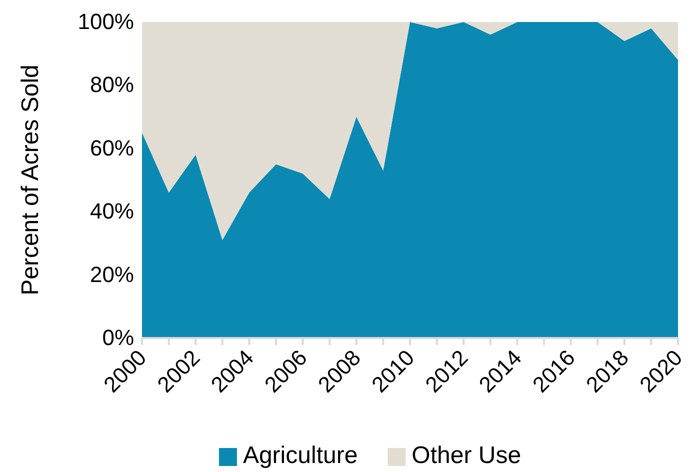  What do you see at coordinates (118, 337) in the screenshot?
I see `y-tick-label: 0%` at bounding box center [118, 337].